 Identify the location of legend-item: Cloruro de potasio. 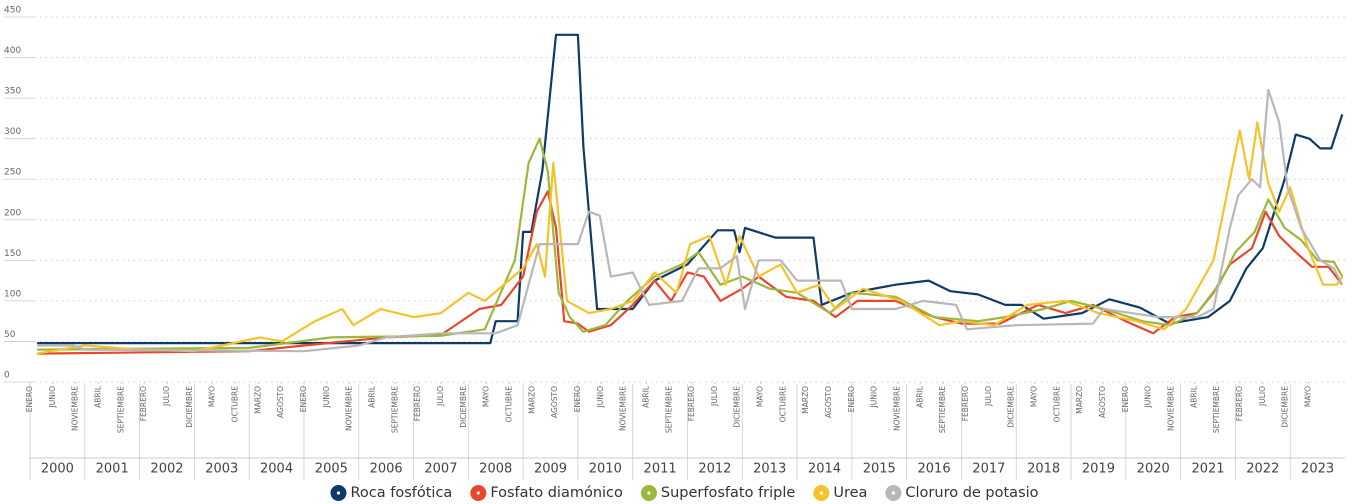
(962, 493).